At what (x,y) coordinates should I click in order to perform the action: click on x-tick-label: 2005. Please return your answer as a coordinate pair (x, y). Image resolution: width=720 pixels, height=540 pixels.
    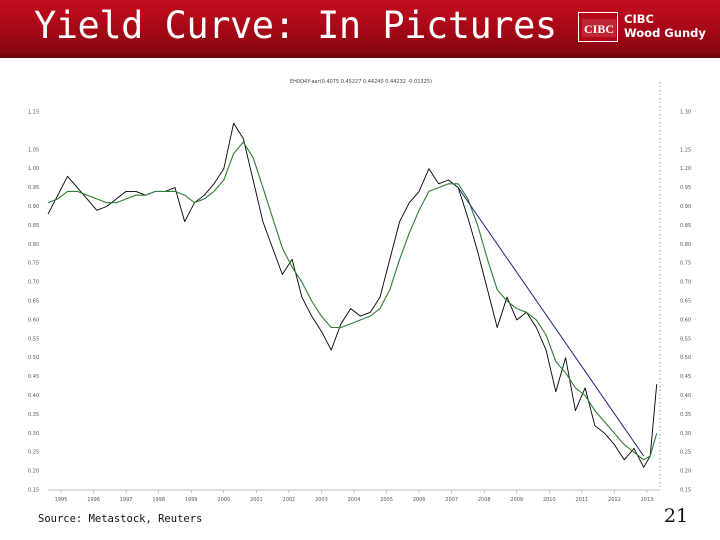
    Looking at the image, I should click on (386, 500).